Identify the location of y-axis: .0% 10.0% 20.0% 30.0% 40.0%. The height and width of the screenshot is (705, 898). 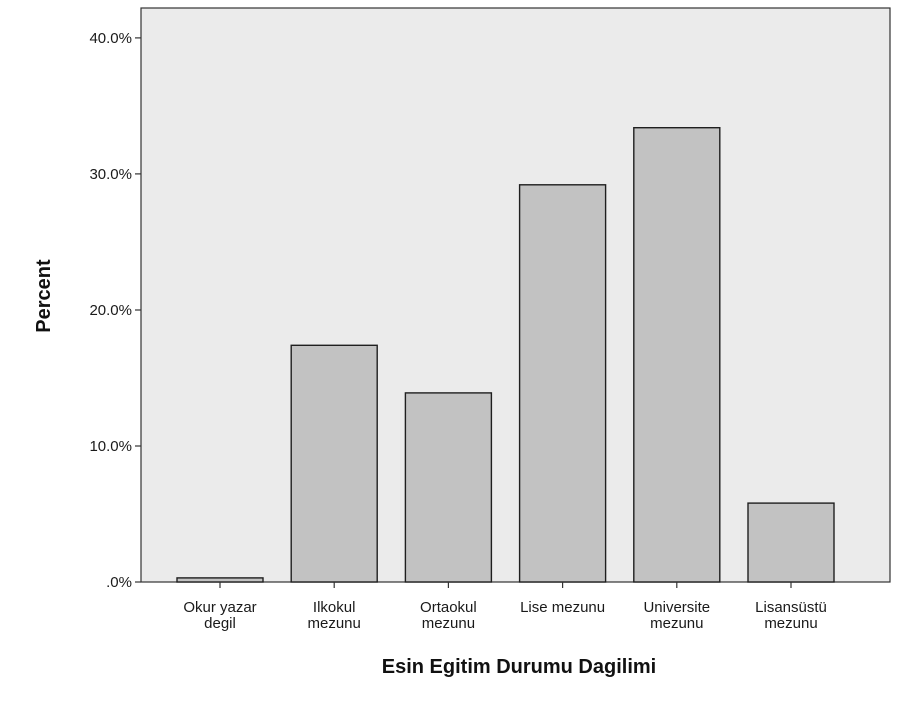
(115, 310).